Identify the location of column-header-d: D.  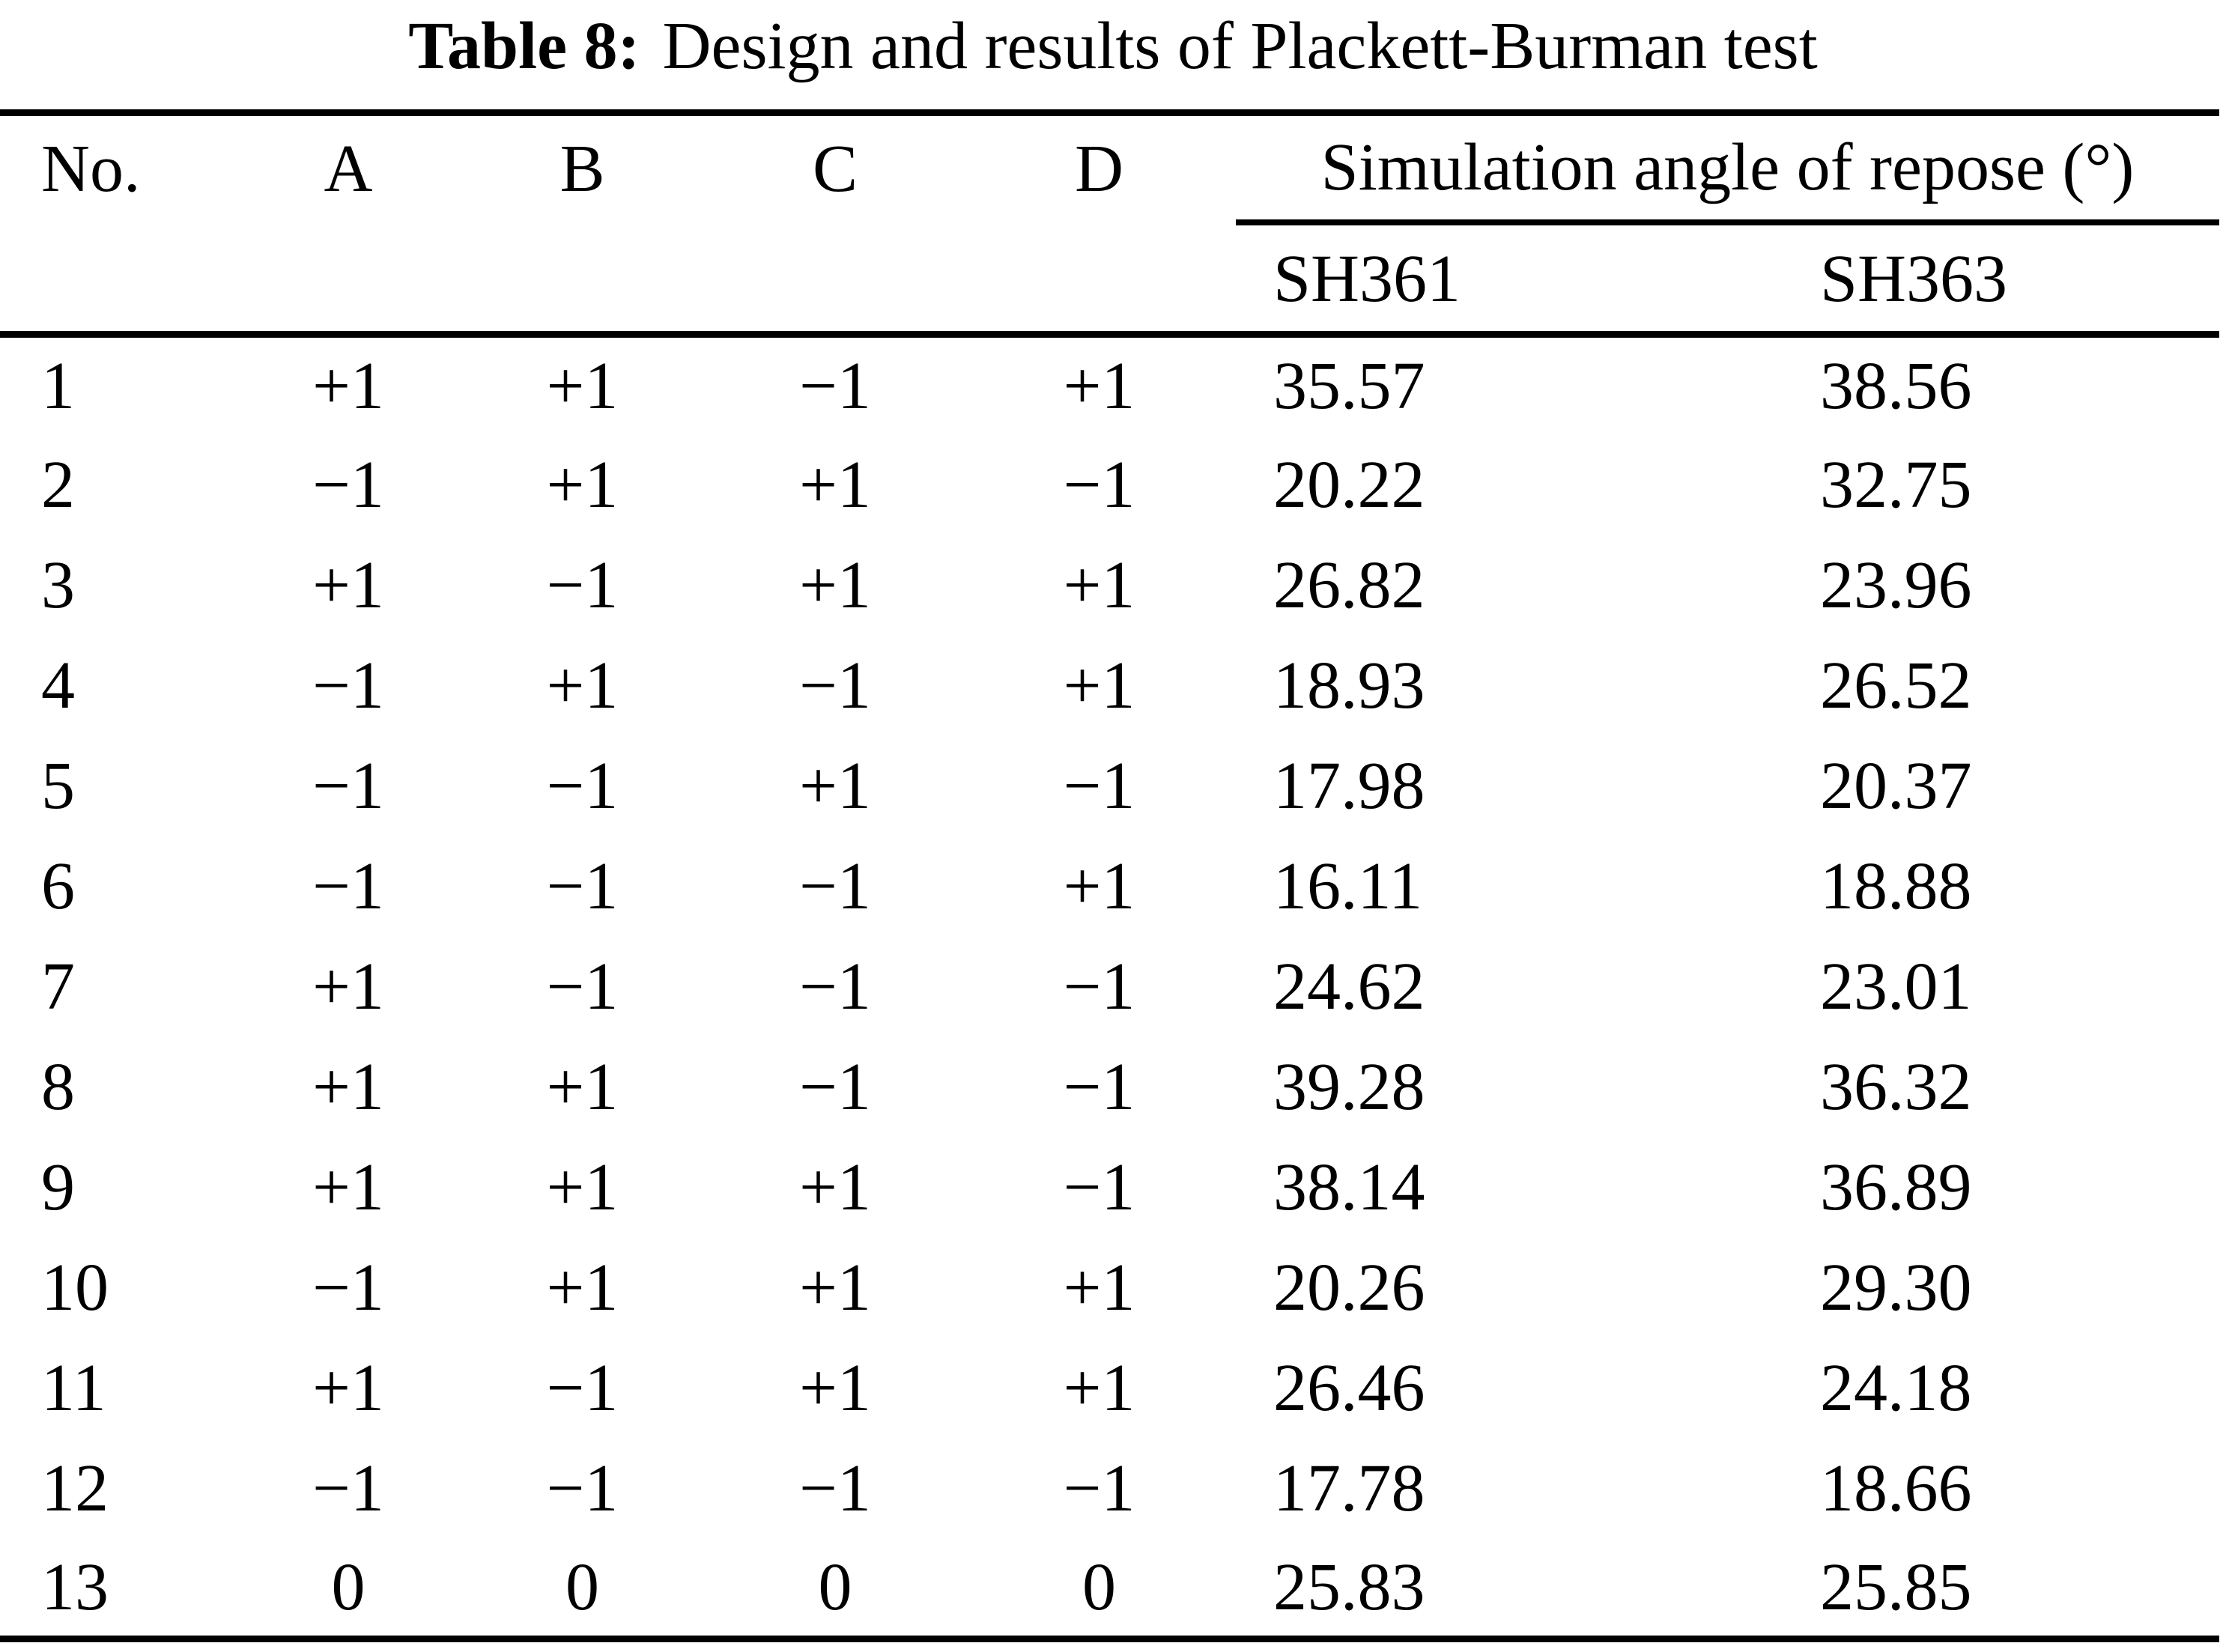
(1099, 170).